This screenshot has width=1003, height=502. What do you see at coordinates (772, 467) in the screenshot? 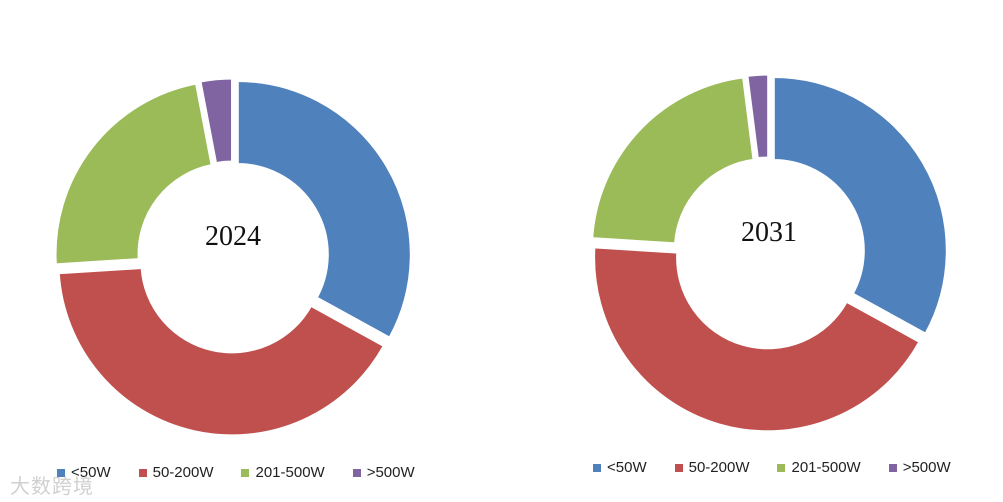
I see `legend-2031: <50W 50-200W 201-500W >500W` at bounding box center [772, 467].